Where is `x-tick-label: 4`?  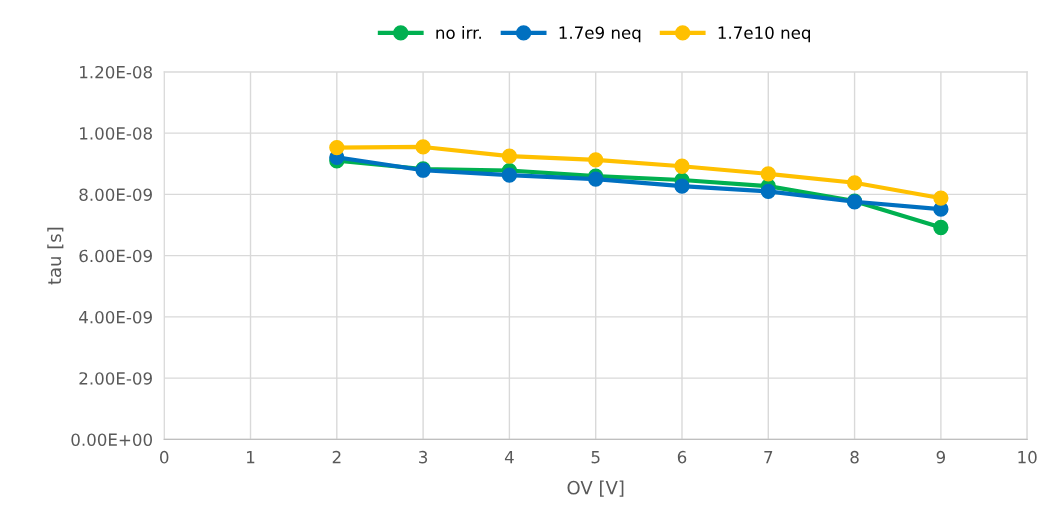 x-tick-label: 4 is located at coordinates (509, 457).